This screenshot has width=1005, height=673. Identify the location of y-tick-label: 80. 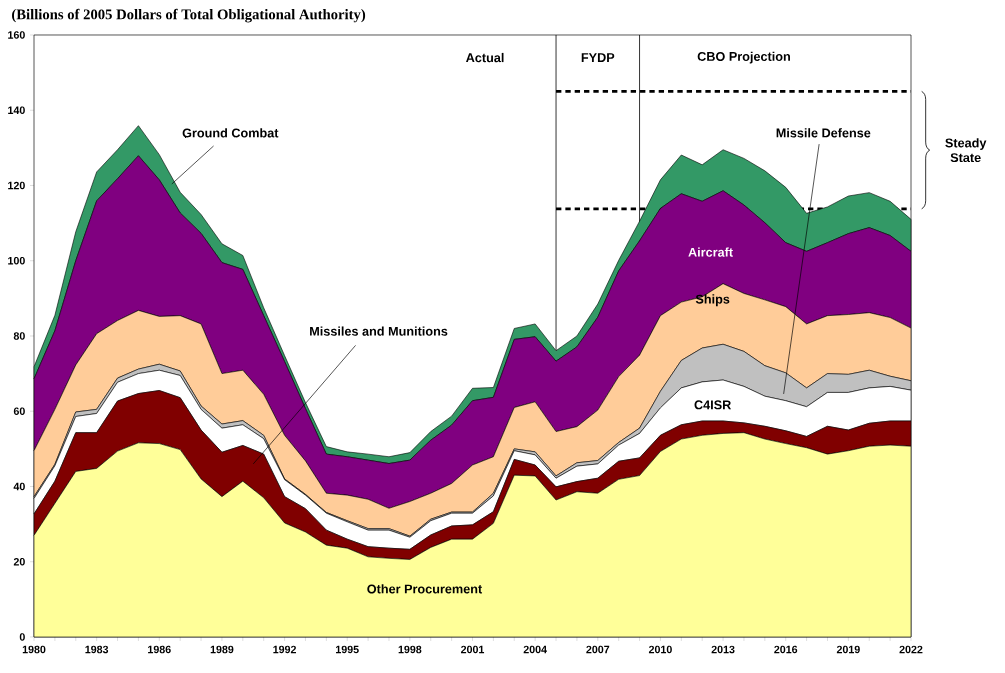
(19, 336).